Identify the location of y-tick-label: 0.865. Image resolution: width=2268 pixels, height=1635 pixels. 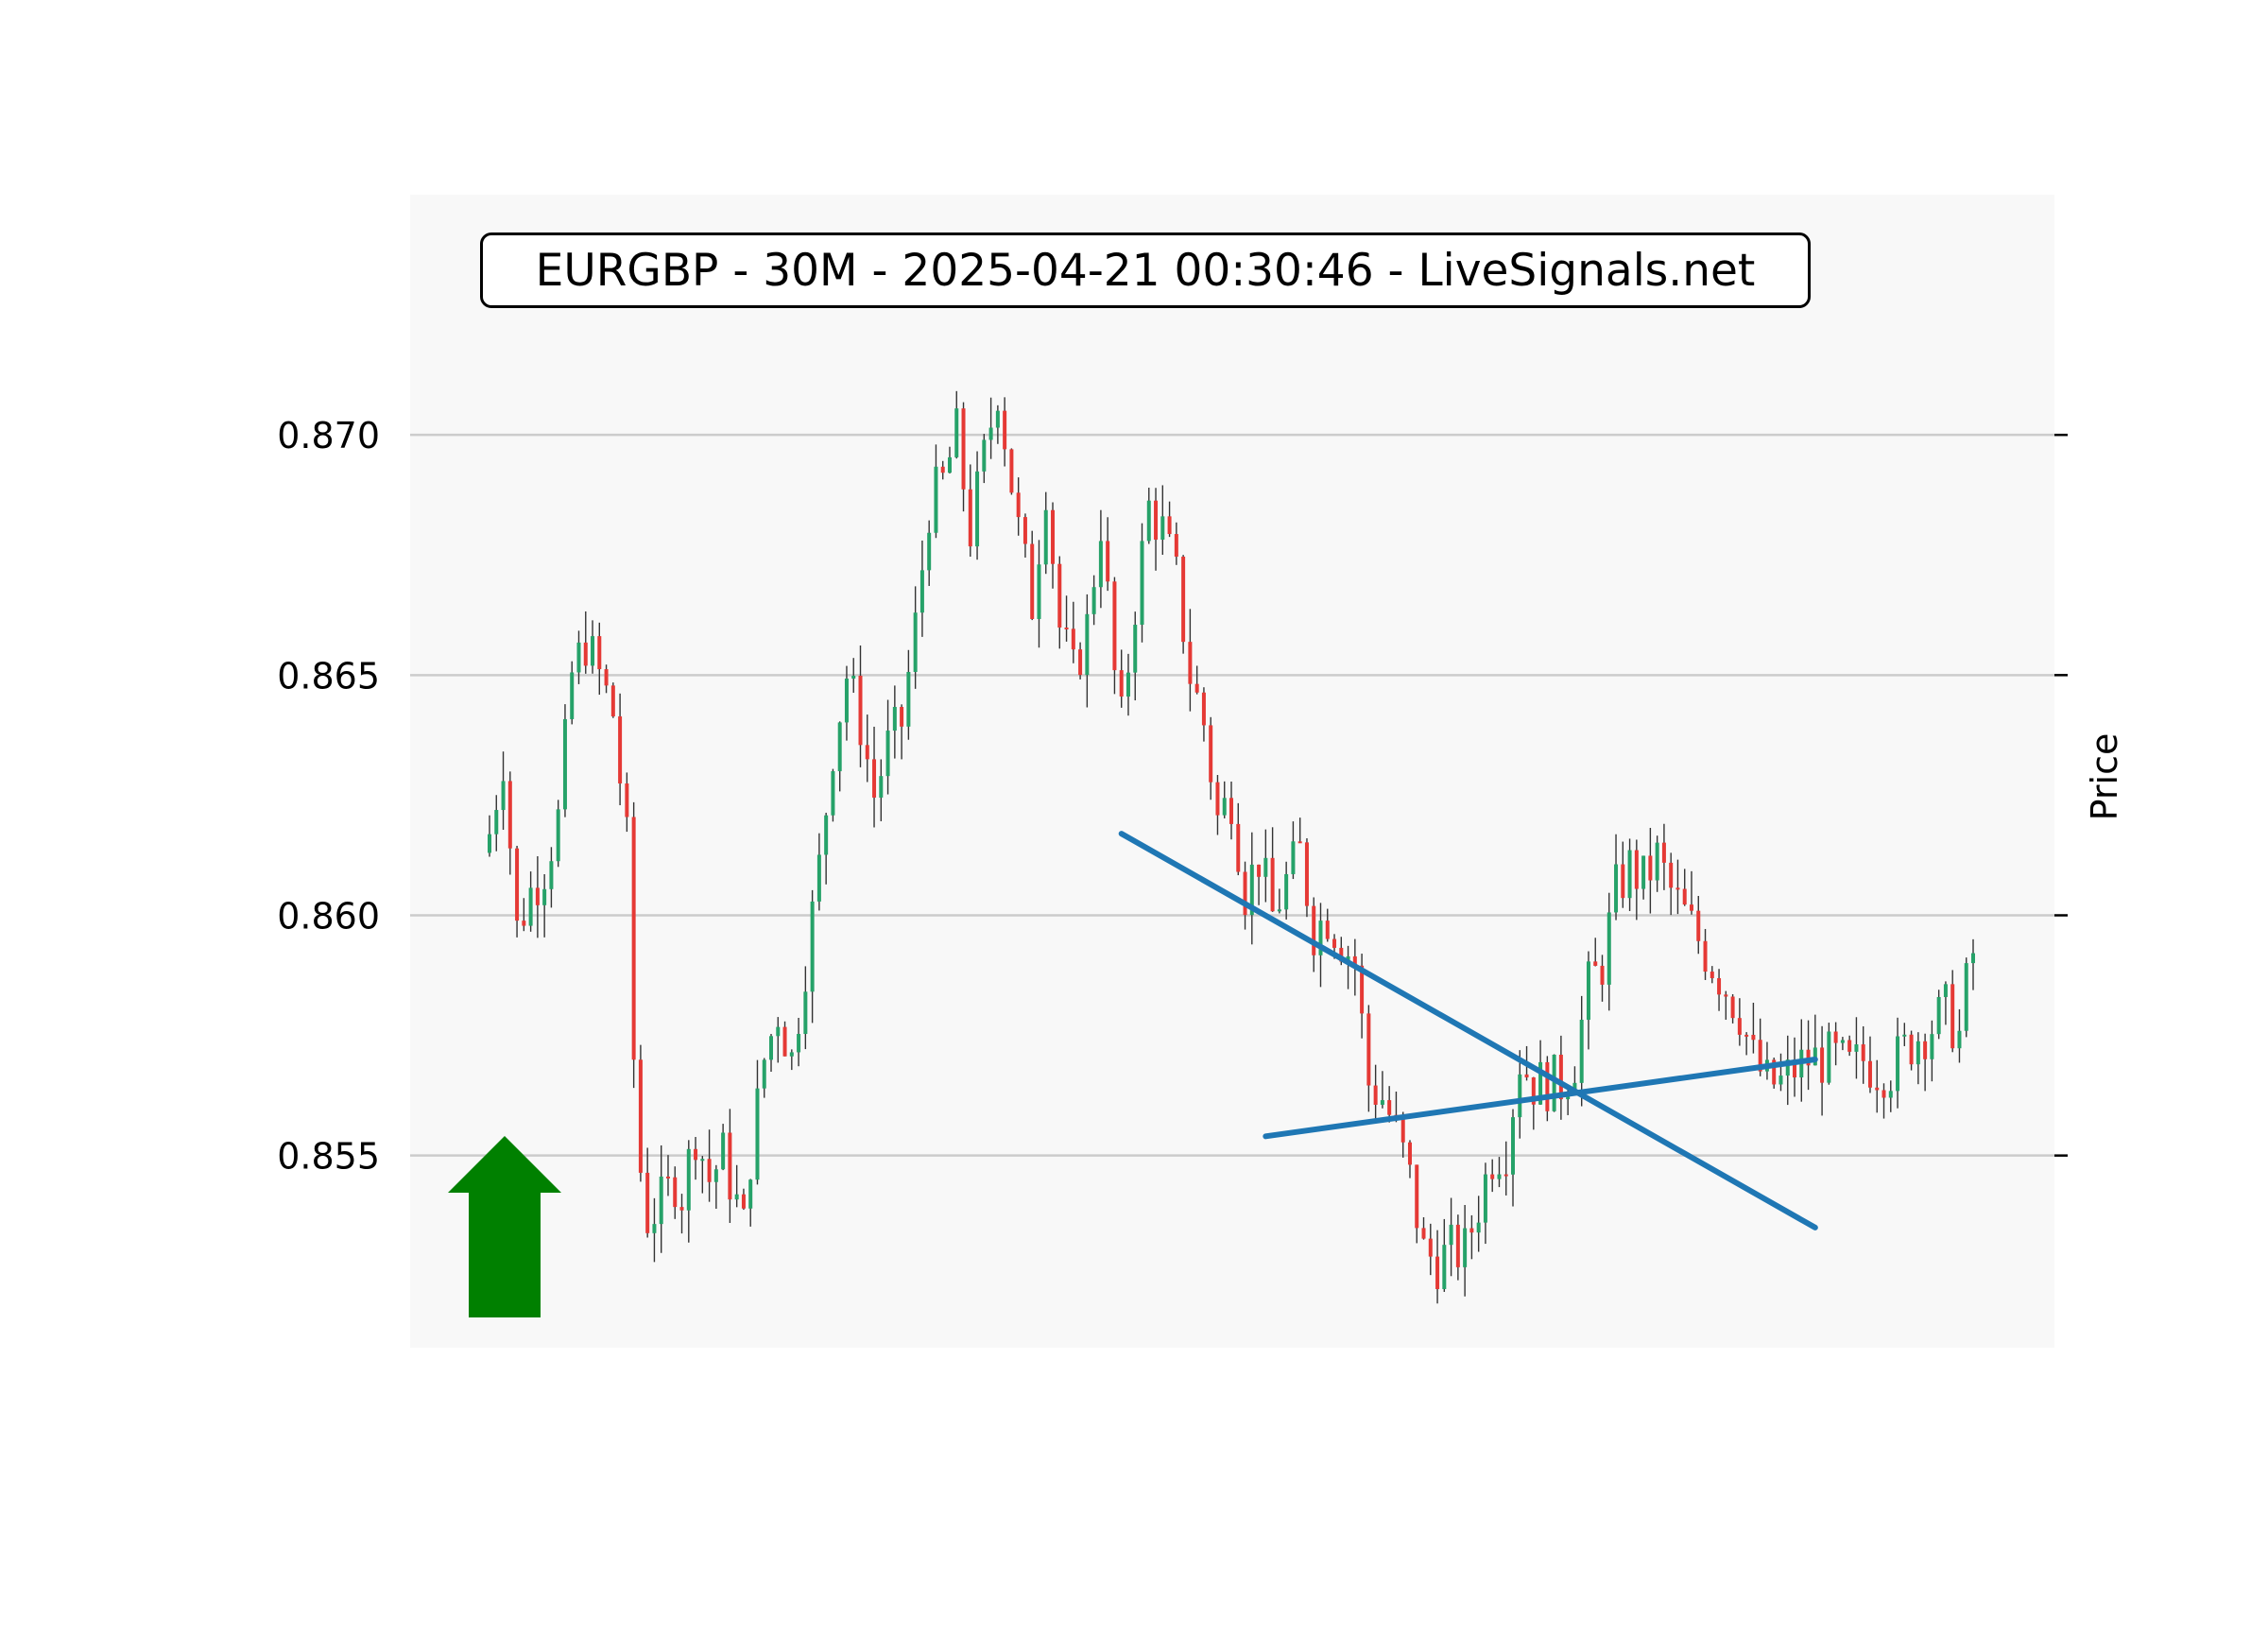
(328, 676).